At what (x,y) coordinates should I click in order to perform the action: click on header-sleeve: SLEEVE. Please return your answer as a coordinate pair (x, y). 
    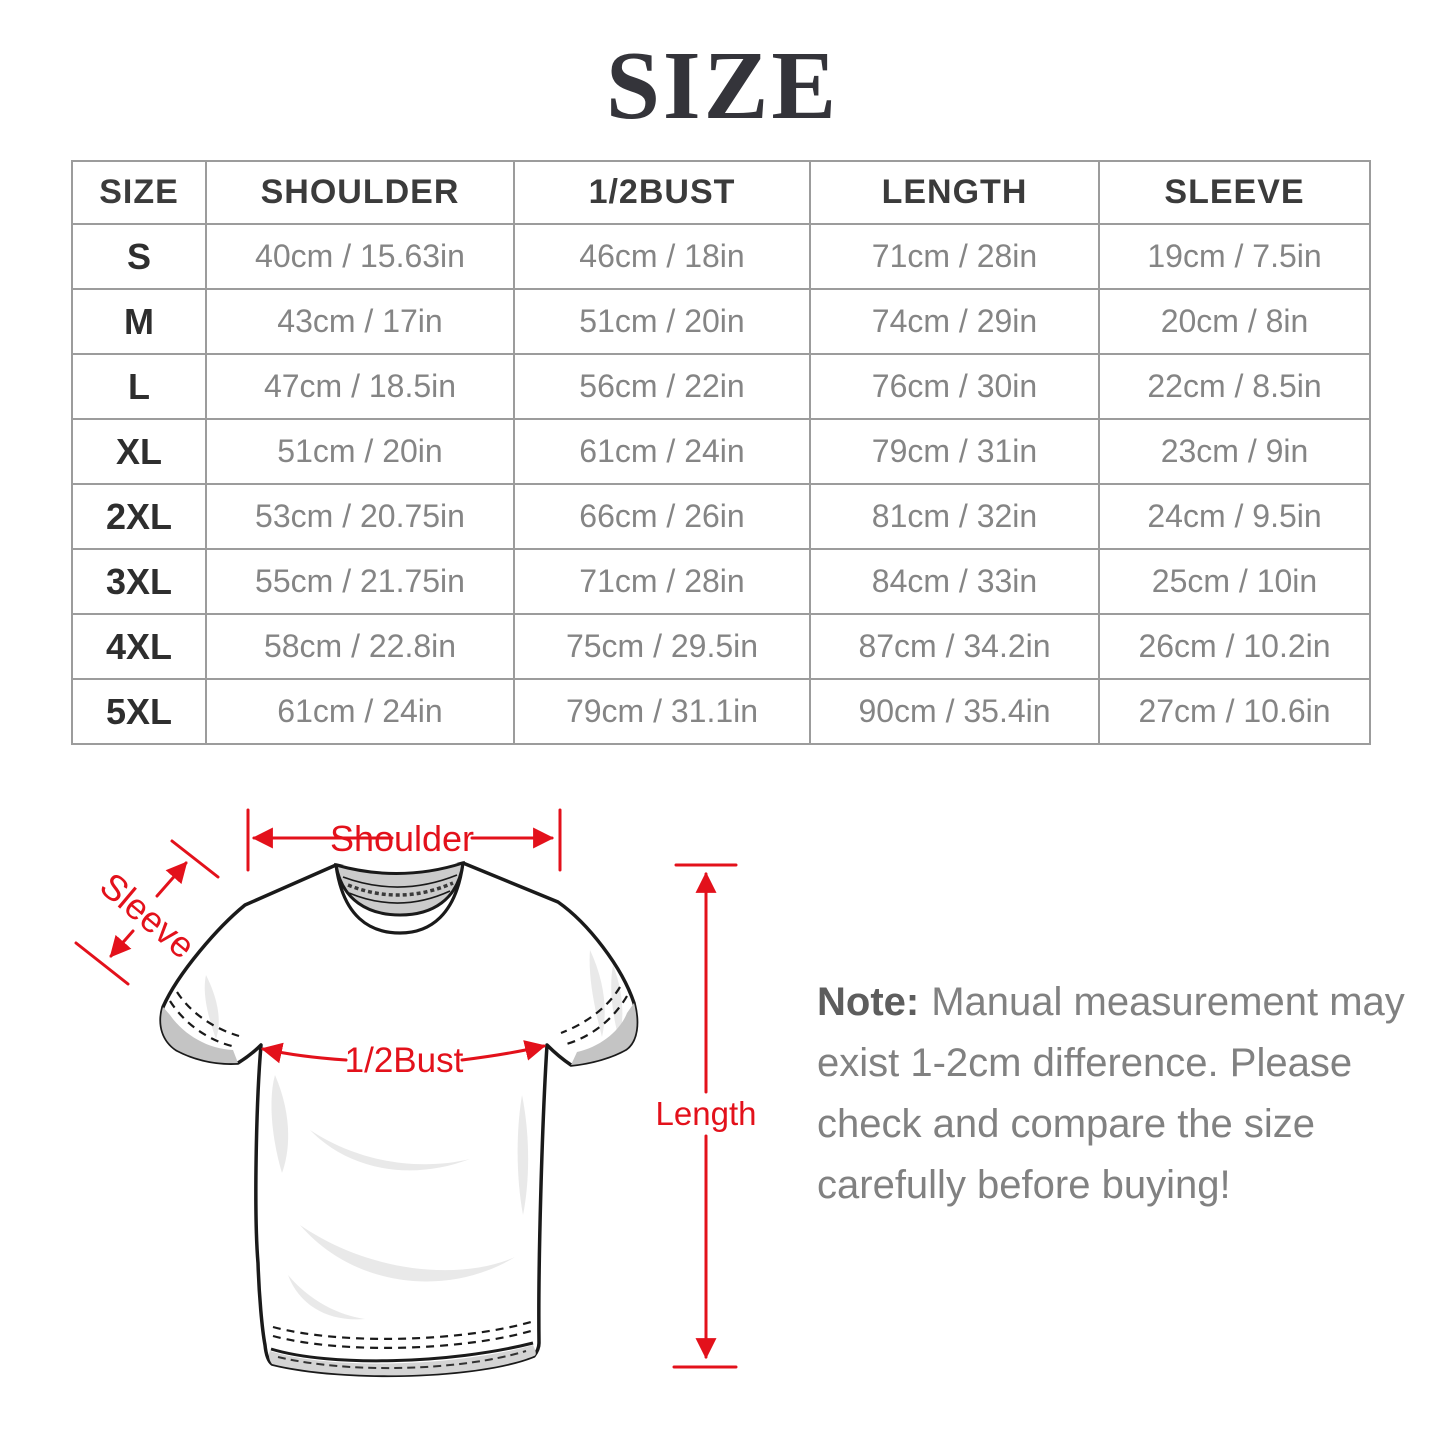
    Looking at the image, I should click on (1234, 192).